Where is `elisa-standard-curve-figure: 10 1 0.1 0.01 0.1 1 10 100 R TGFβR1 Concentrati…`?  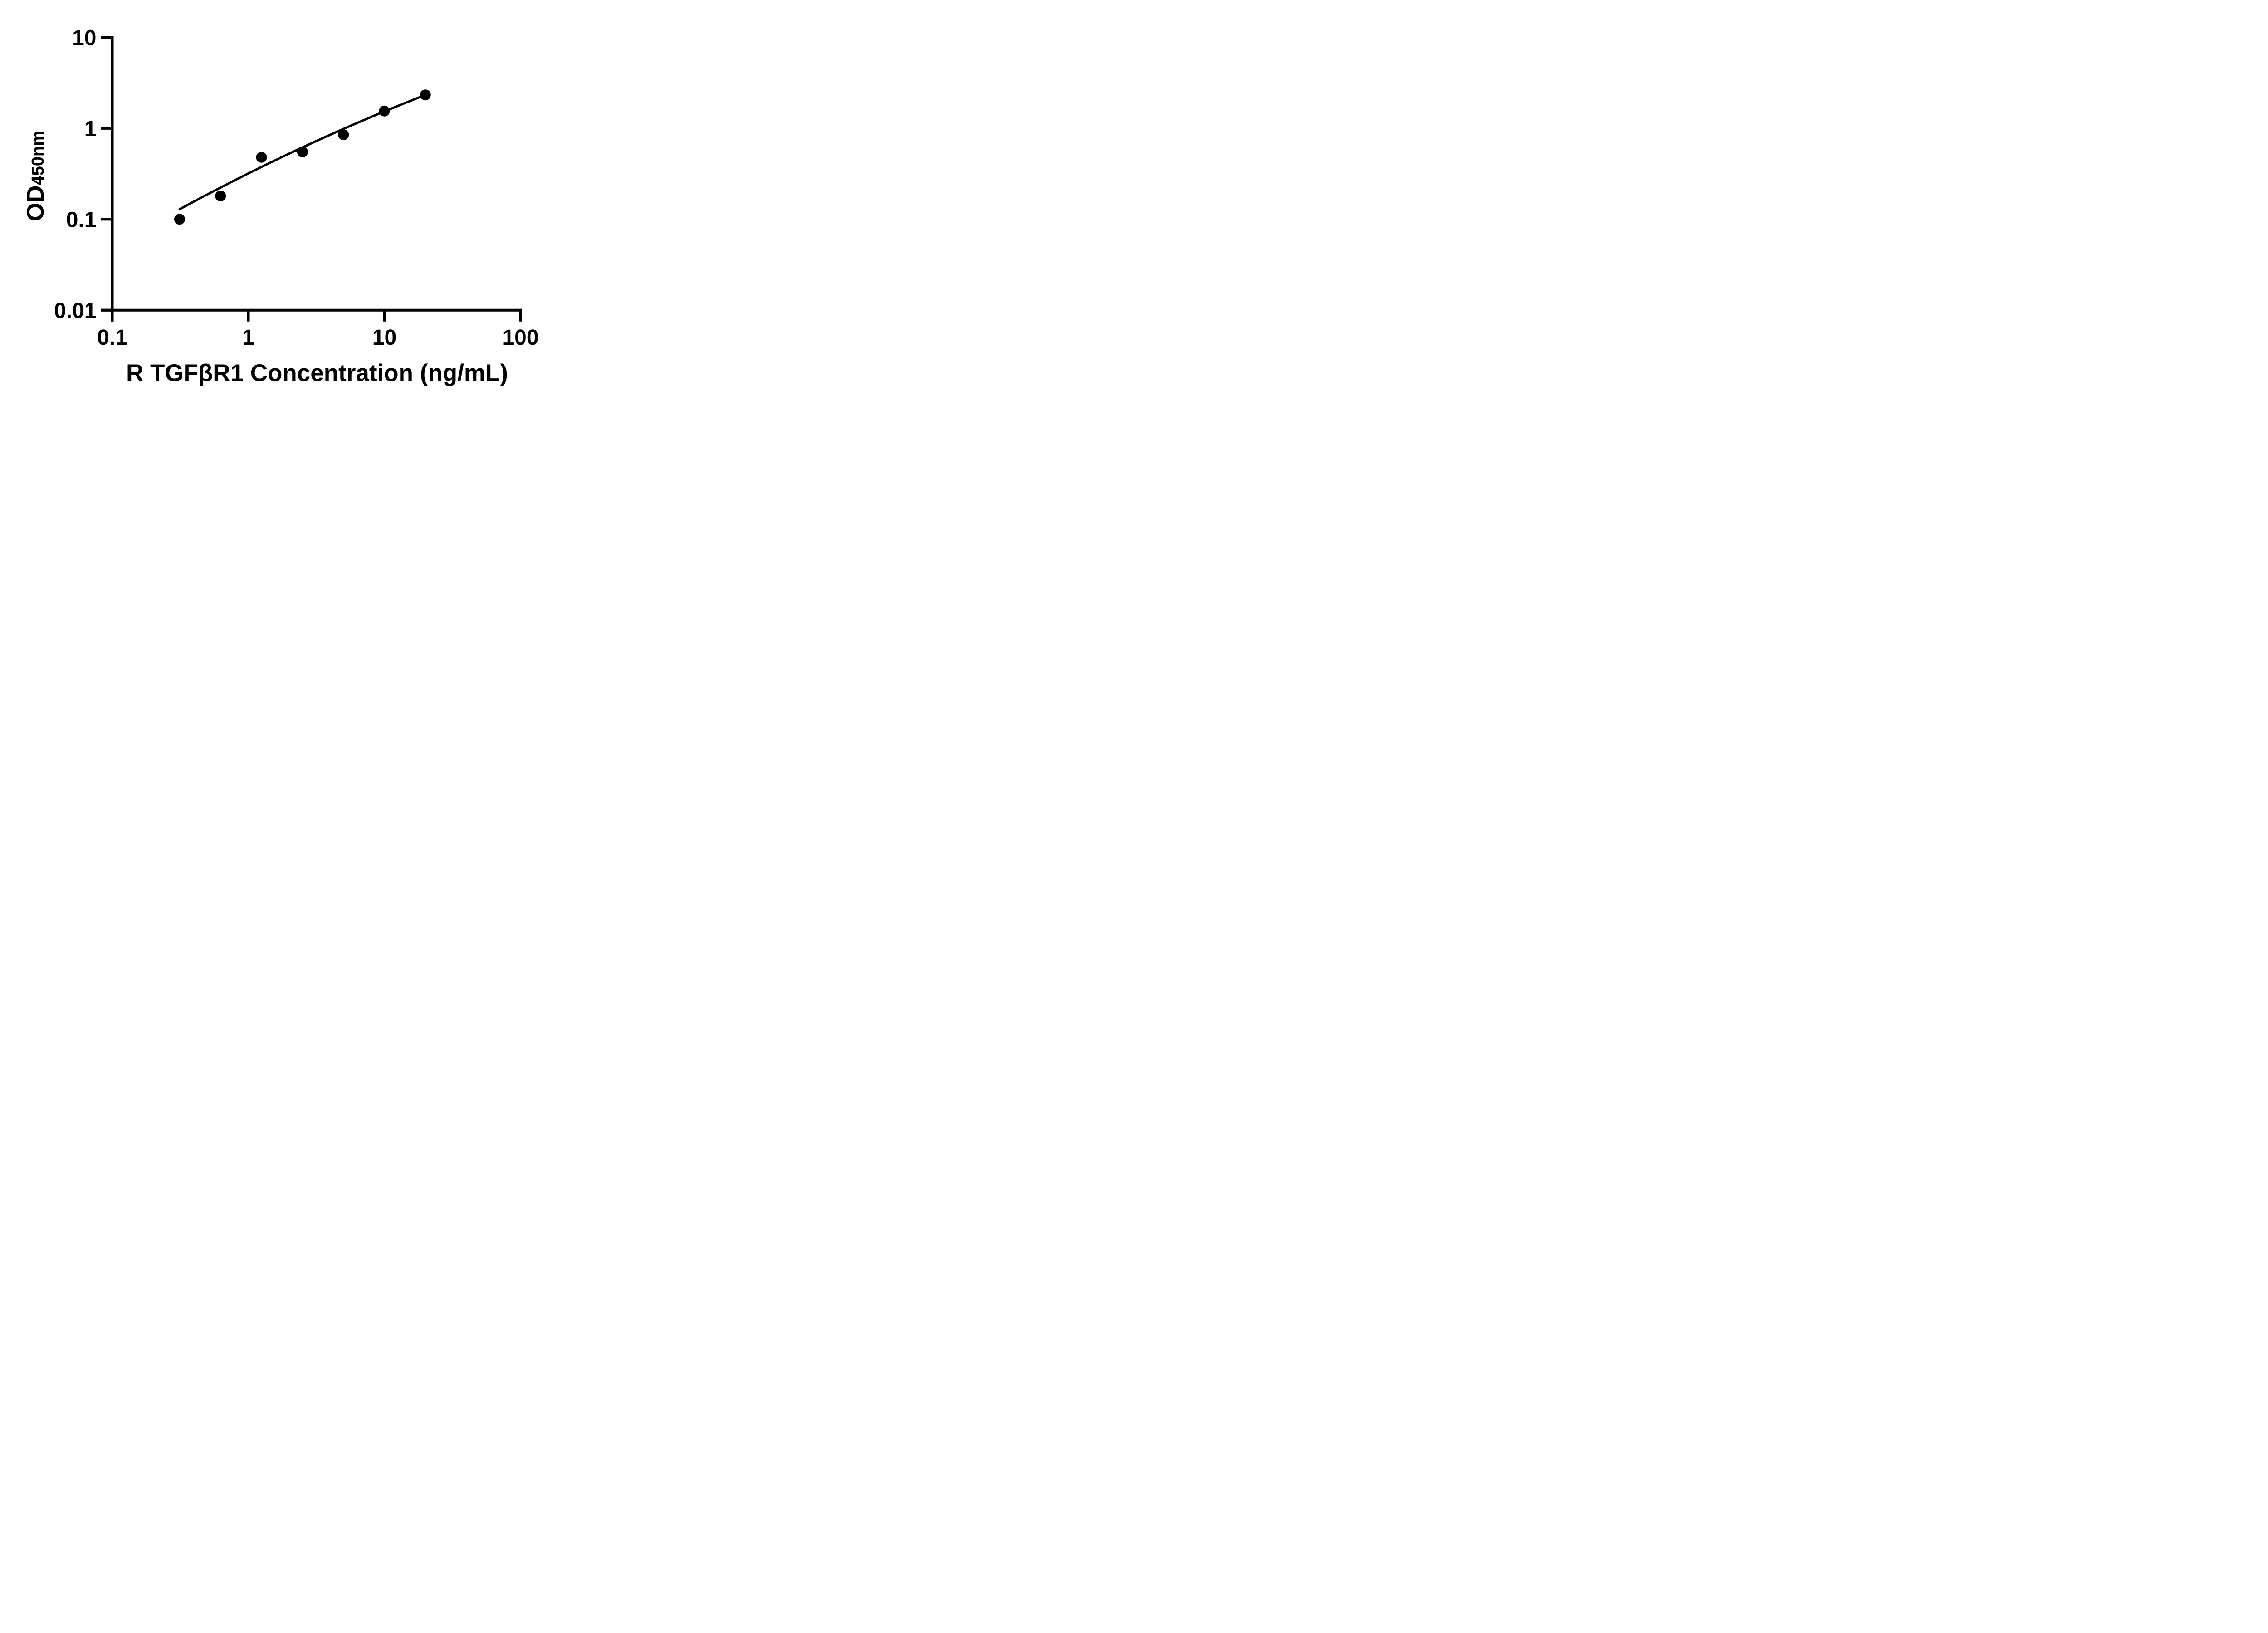 elisa-standard-curve-figure: 10 1 0.1 0.01 0.1 1 10 100 R TGFβR1 Concentrati… is located at coordinates (291, 204).